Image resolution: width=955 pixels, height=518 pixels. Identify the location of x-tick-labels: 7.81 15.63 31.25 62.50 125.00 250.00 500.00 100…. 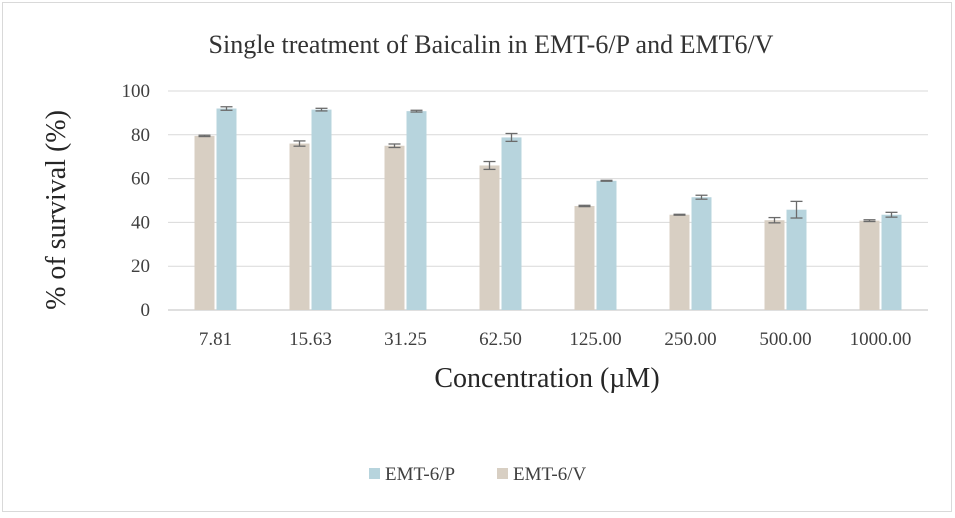
(555, 339).